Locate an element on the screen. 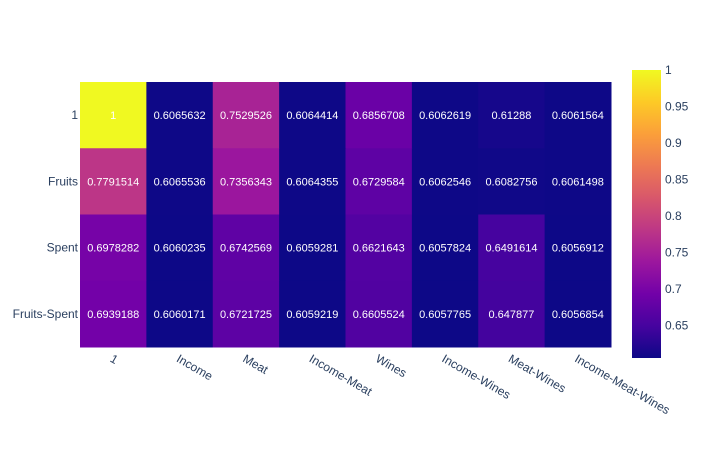 This screenshot has width=704, height=450. cell-value-label: 0.6062619 is located at coordinates (445, 116).